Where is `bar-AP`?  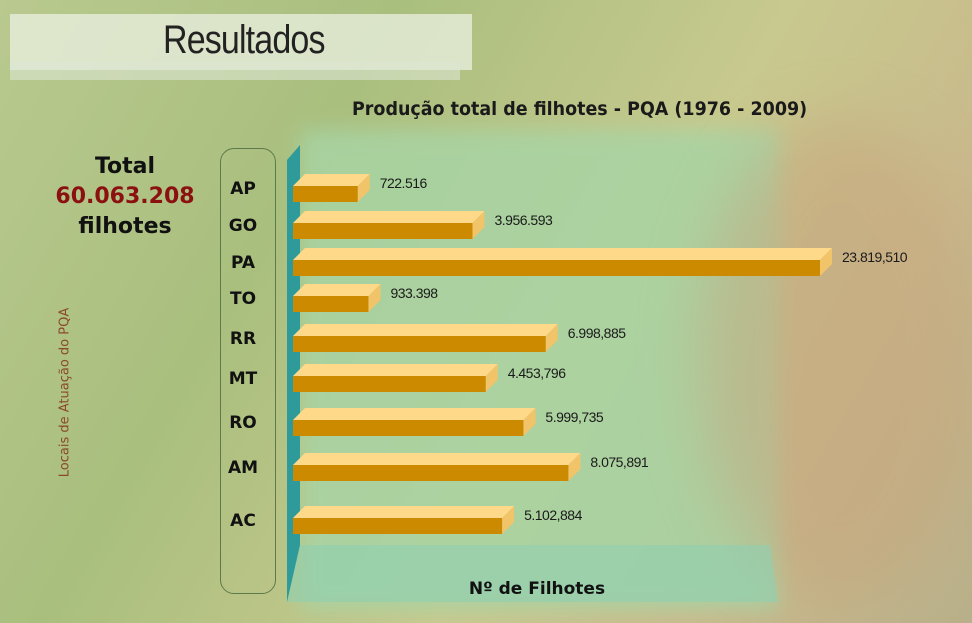
bar-AP is located at coordinates (325, 194).